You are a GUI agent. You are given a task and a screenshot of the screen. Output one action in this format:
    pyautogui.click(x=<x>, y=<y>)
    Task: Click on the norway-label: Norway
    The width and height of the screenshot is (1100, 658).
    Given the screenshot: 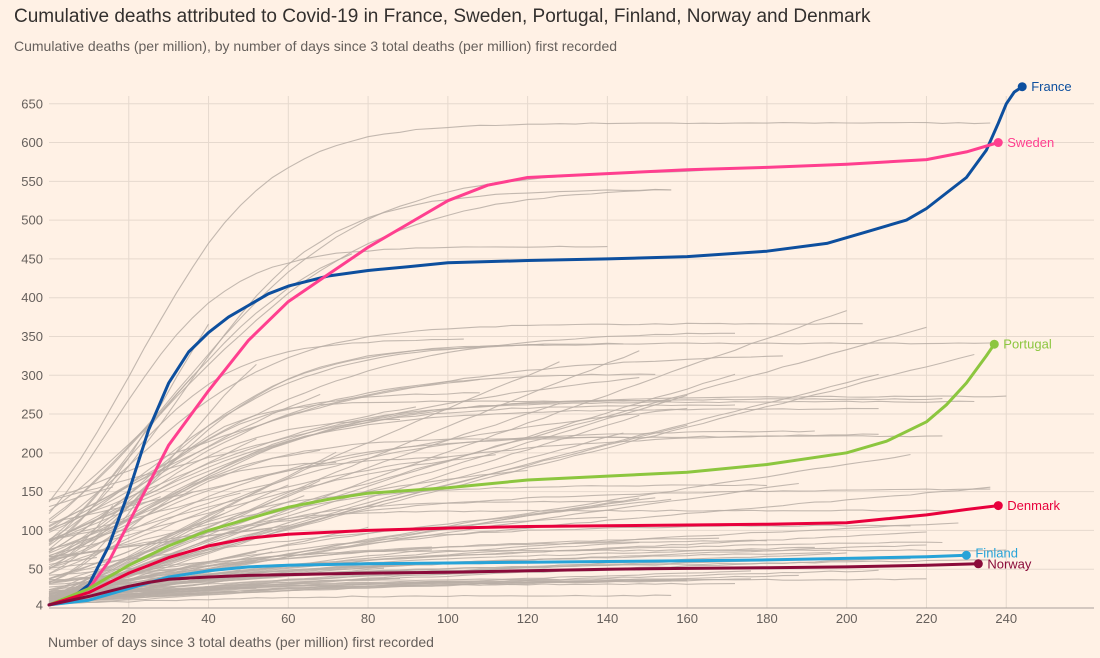 What is the action you would take?
    pyautogui.click(x=1009, y=563)
    